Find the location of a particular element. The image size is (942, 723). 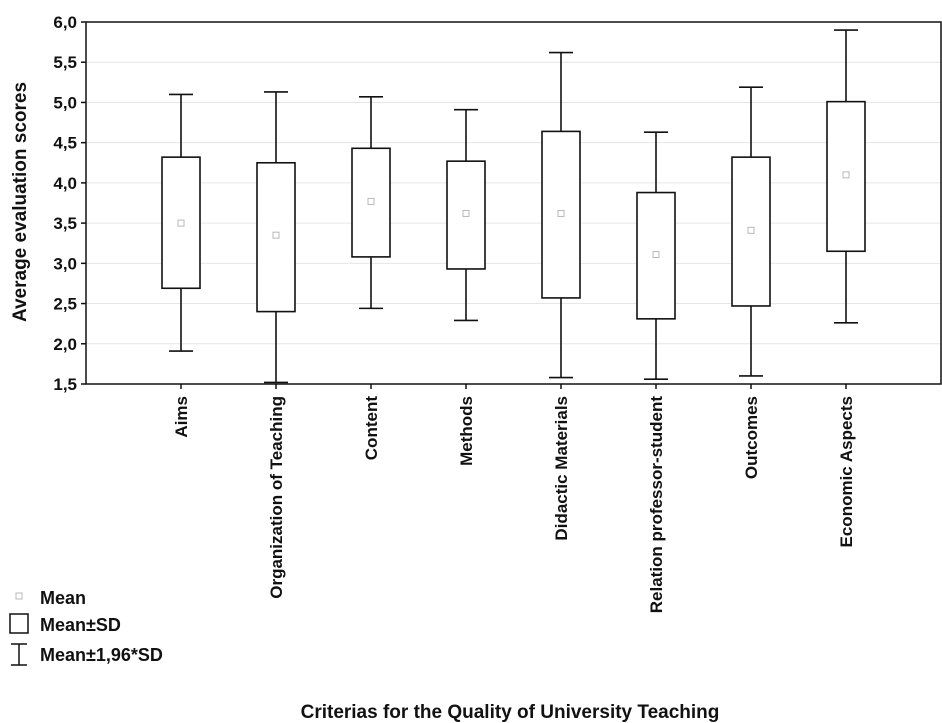

legend-mean-label: Mean is located at coordinates (63, 598).